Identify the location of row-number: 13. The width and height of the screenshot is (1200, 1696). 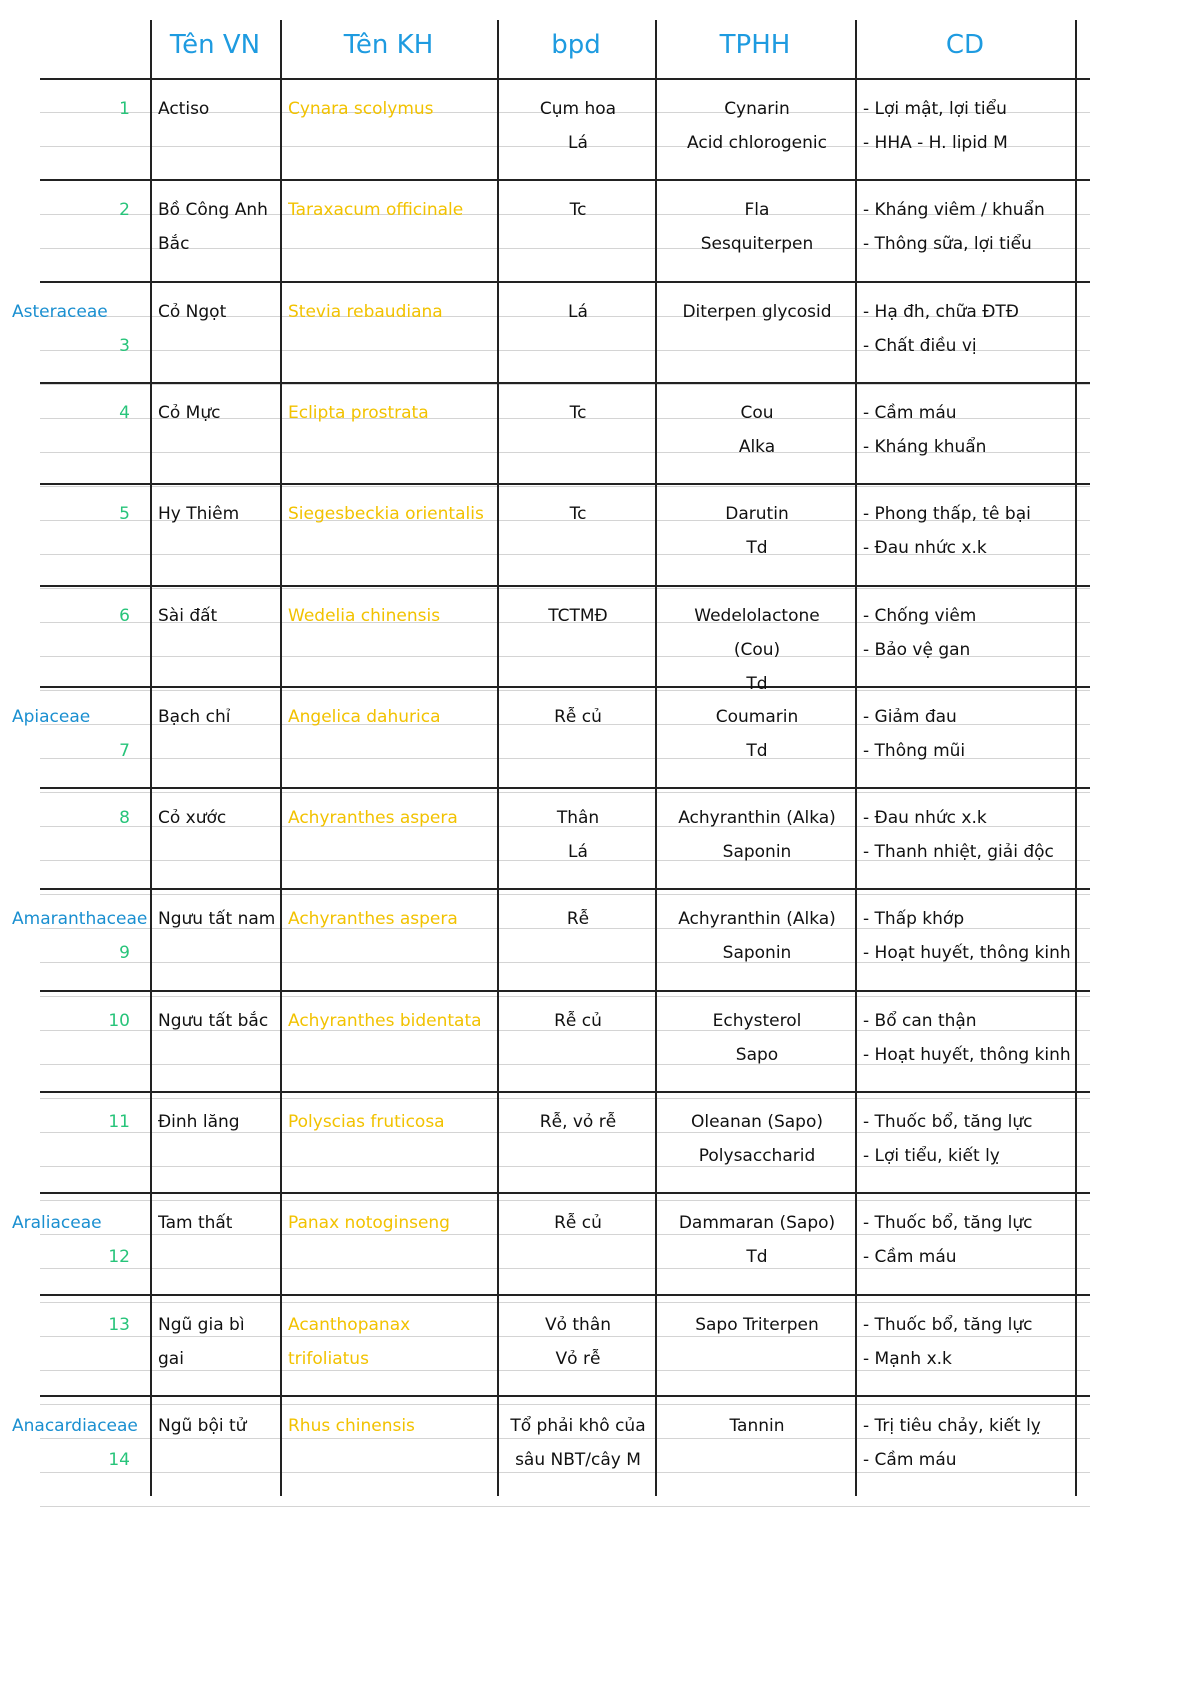
(119, 1324).